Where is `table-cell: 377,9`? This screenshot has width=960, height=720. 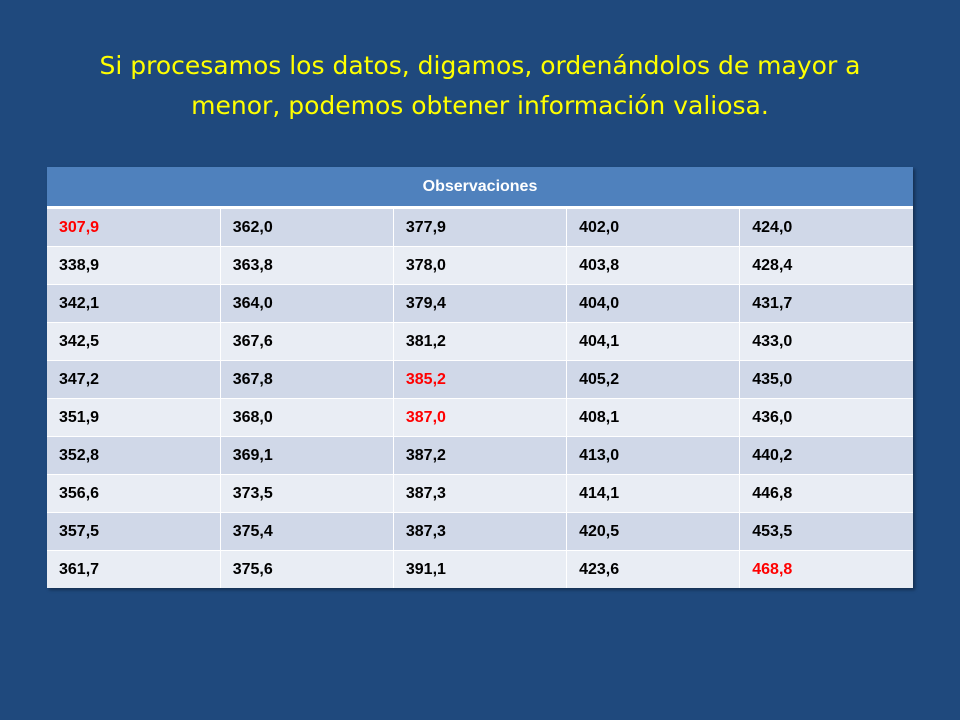
table-cell: 377,9 is located at coordinates (479, 227).